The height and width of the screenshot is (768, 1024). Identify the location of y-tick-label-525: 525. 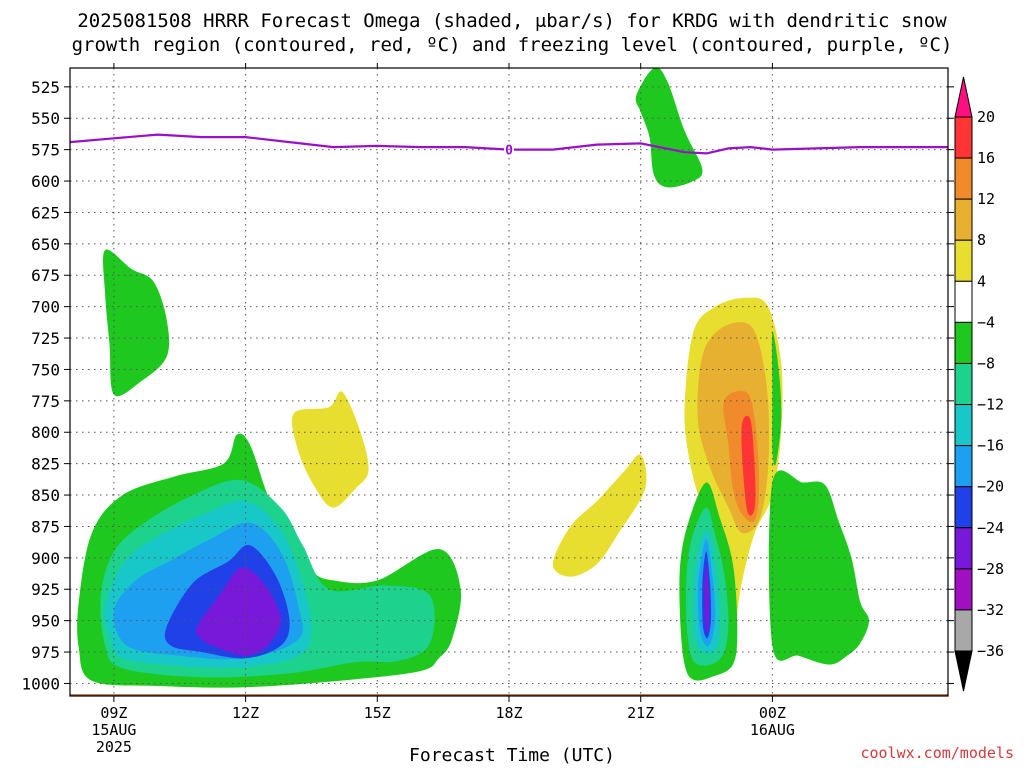
(45, 87).